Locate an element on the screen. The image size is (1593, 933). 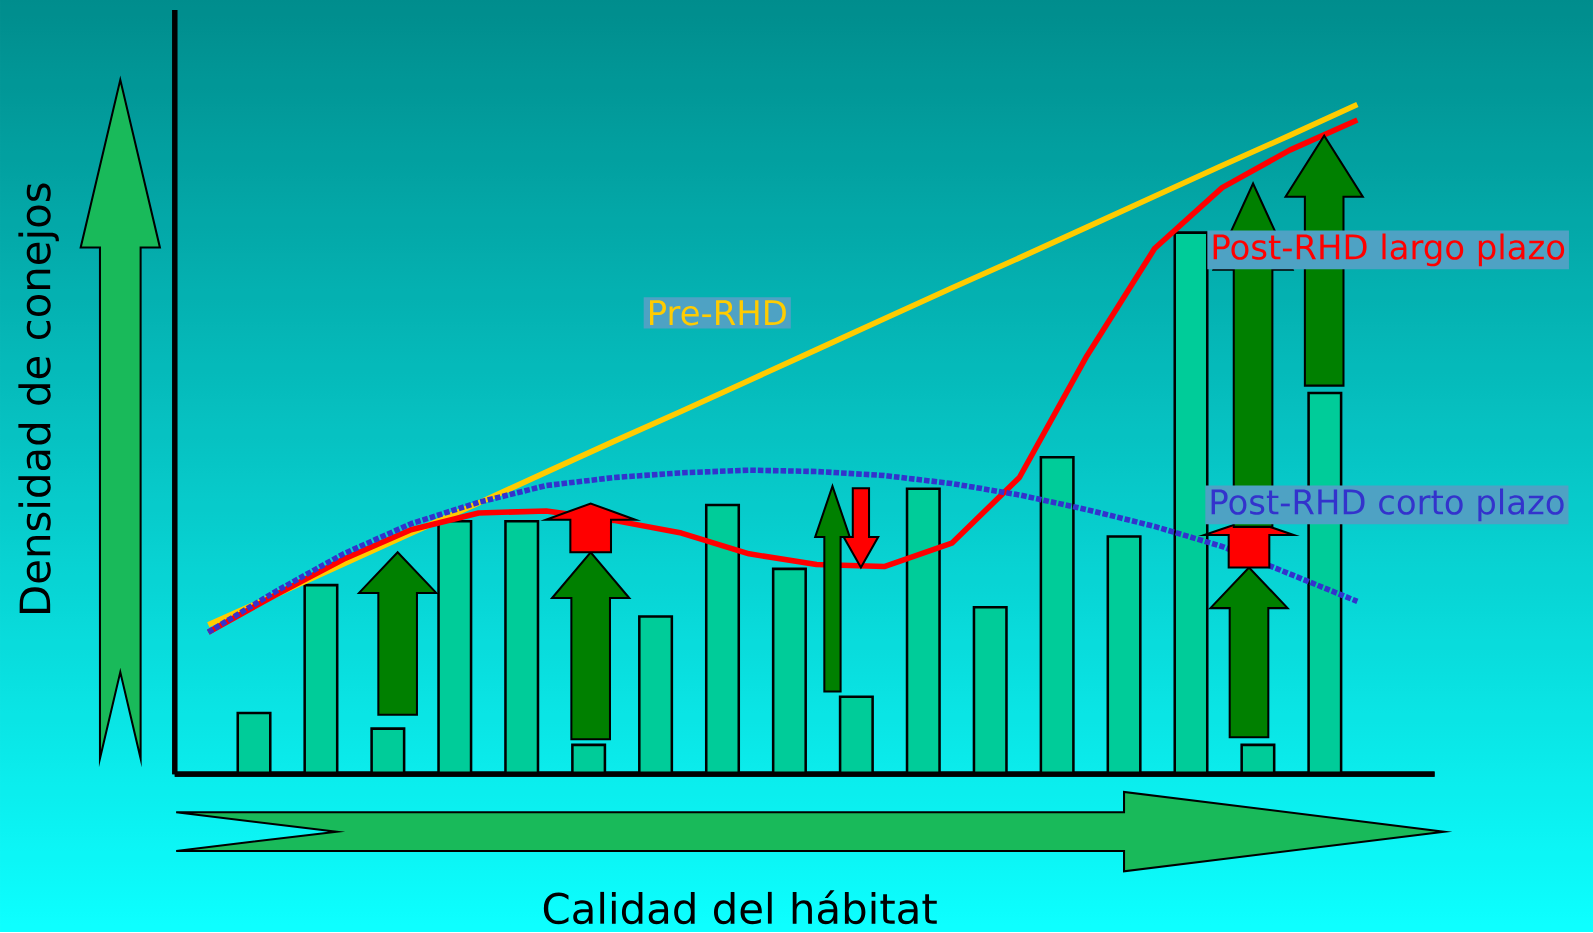
y-axis-title: Densidad de conejos is located at coordinates (38, 398).